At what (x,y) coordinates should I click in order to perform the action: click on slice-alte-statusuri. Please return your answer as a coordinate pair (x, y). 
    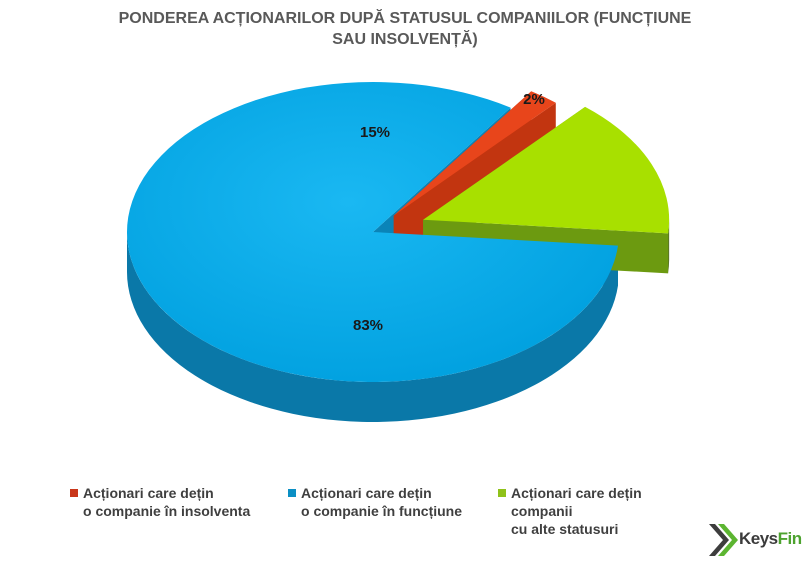
    Looking at the image, I should click on (546, 170).